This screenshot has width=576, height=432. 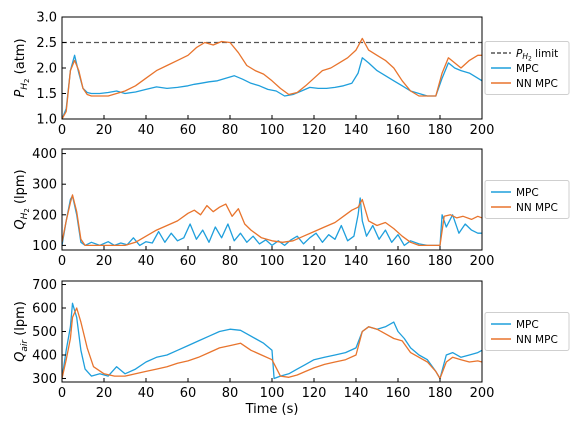 I want to click on y-axis-label: PH2 (atm), so click(x=22, y=67).